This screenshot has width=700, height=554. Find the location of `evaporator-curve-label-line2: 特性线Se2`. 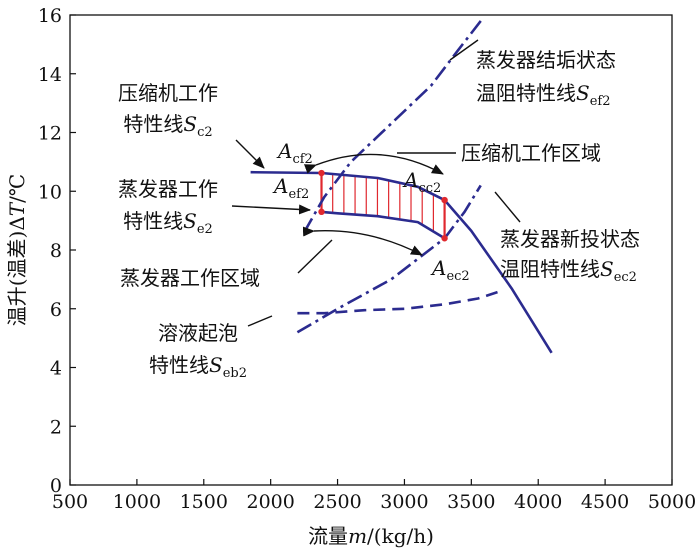

evaporator-curve-label-line2: 特性线Se2 is located at coordinates (168, 223).